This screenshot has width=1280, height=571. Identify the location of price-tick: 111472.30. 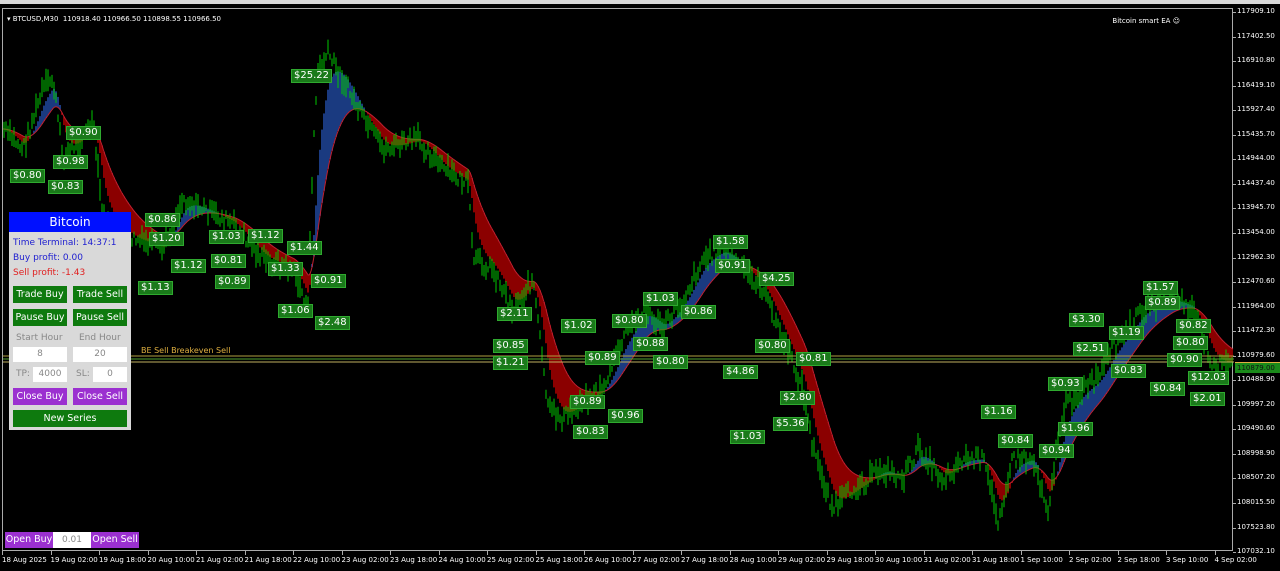
(1254, 330).